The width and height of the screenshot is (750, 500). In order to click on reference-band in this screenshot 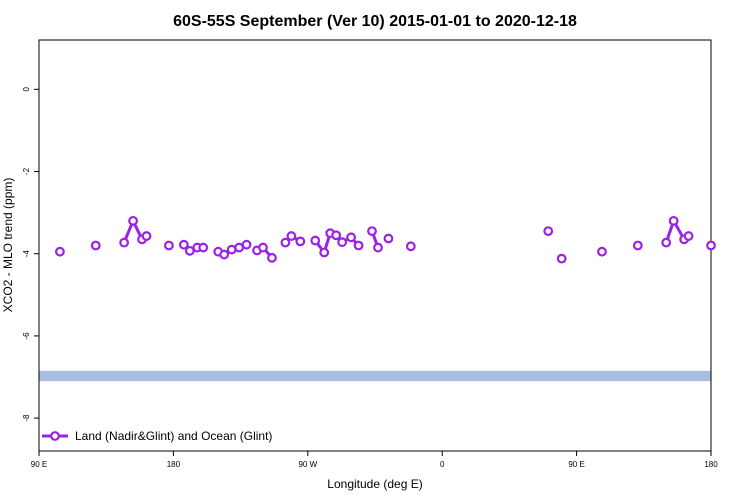, I will do `click(375, 376)`.